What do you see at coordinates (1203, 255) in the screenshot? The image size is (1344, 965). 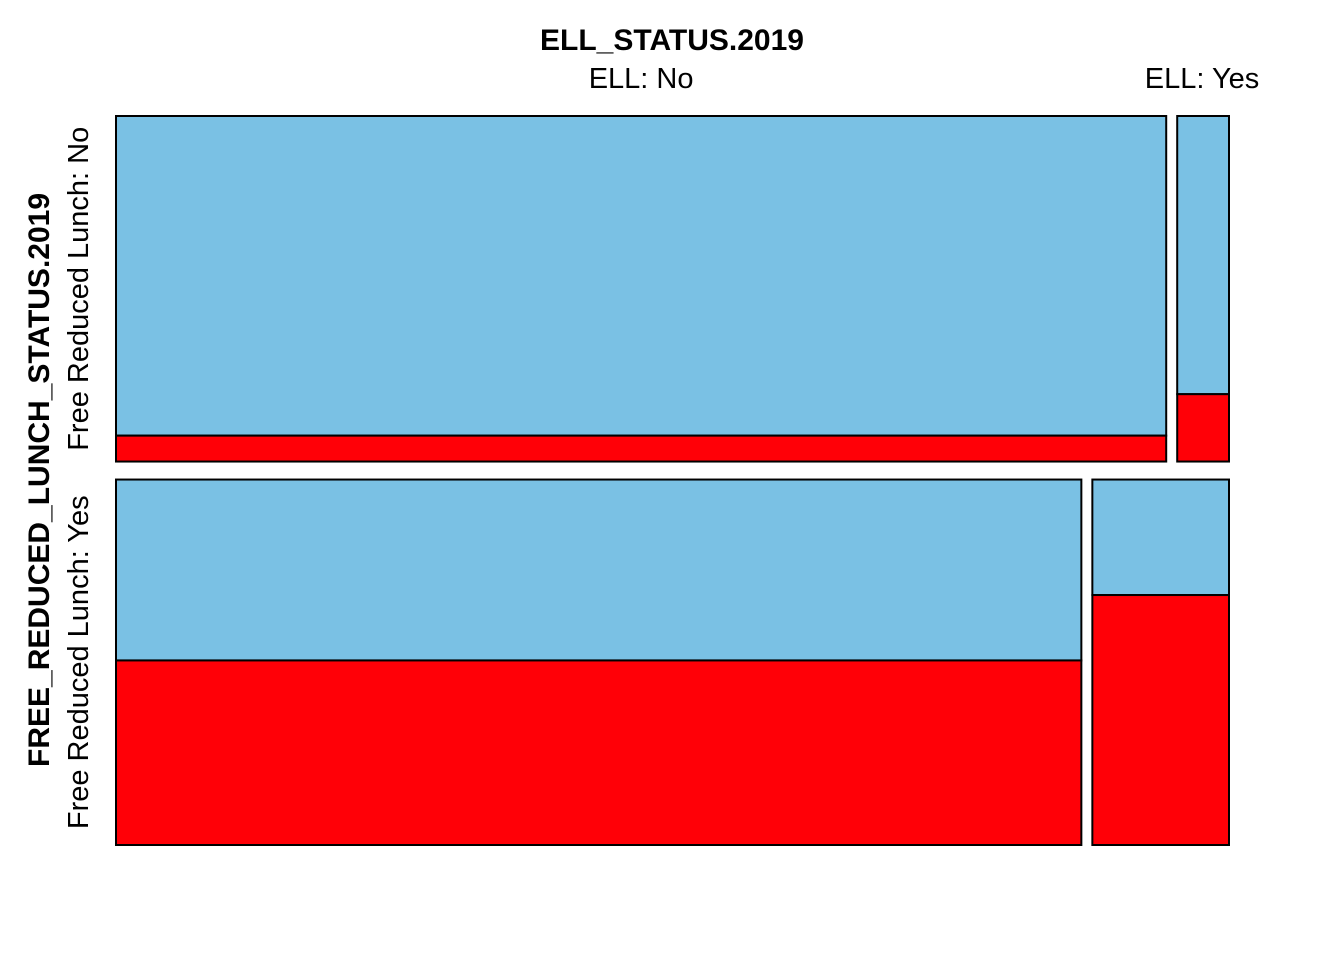 I see `mosaic-tile-r0-c1-upper` at bounding box center [1203, 255].